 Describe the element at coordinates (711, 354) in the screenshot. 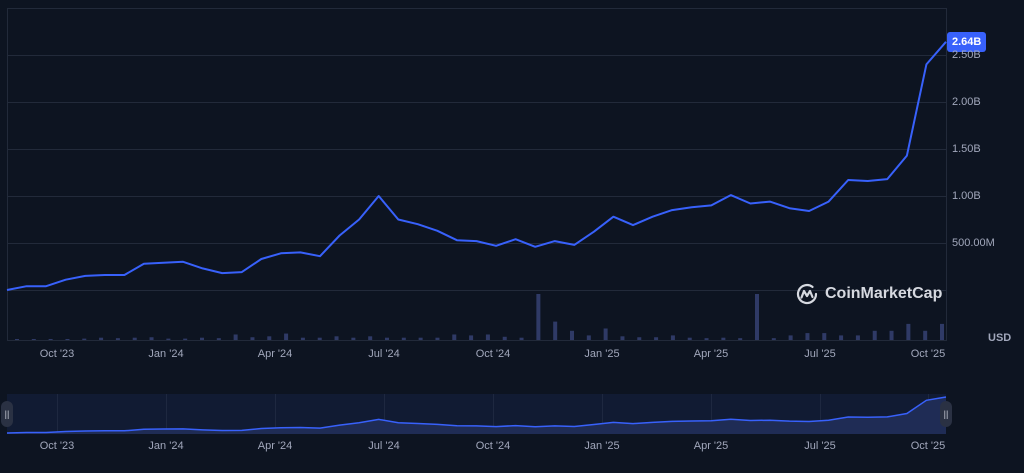

I see `x-axis-label: Apr '25` at that location.